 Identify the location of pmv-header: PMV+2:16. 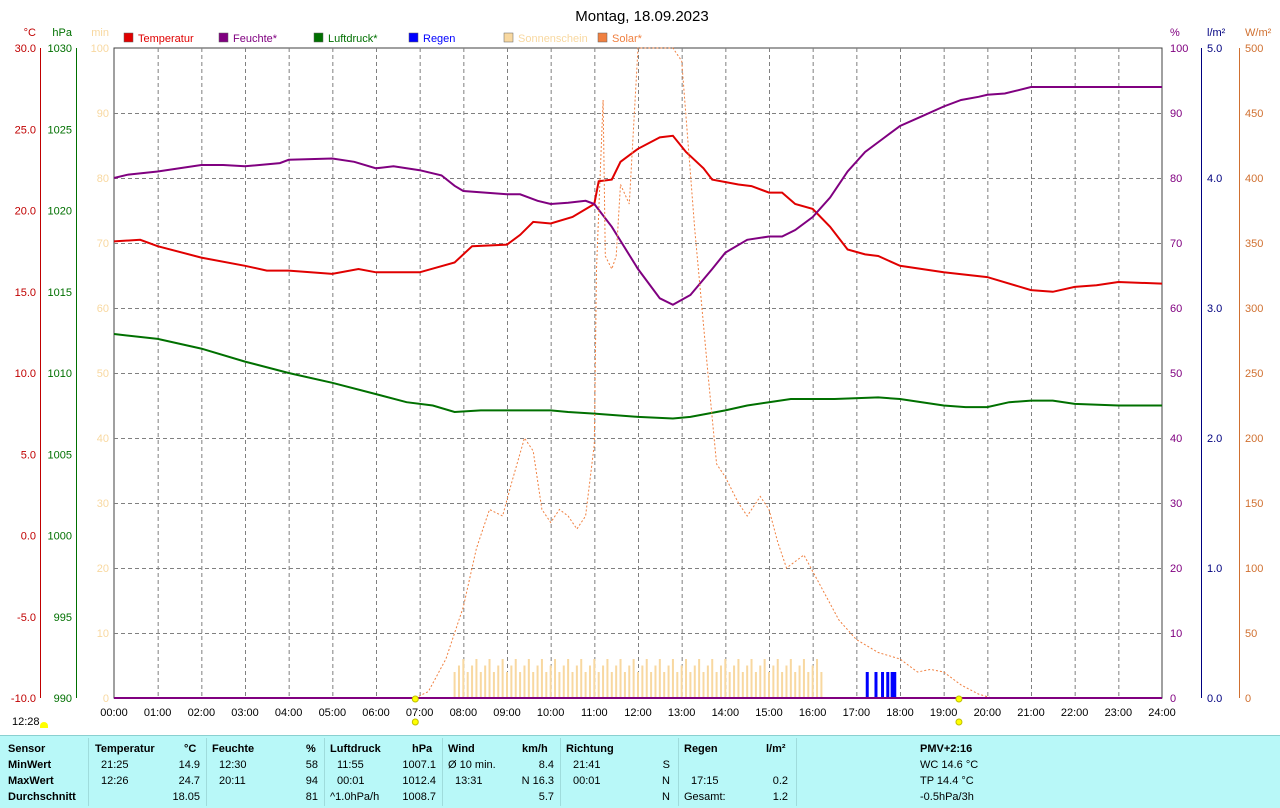
(946, 749).